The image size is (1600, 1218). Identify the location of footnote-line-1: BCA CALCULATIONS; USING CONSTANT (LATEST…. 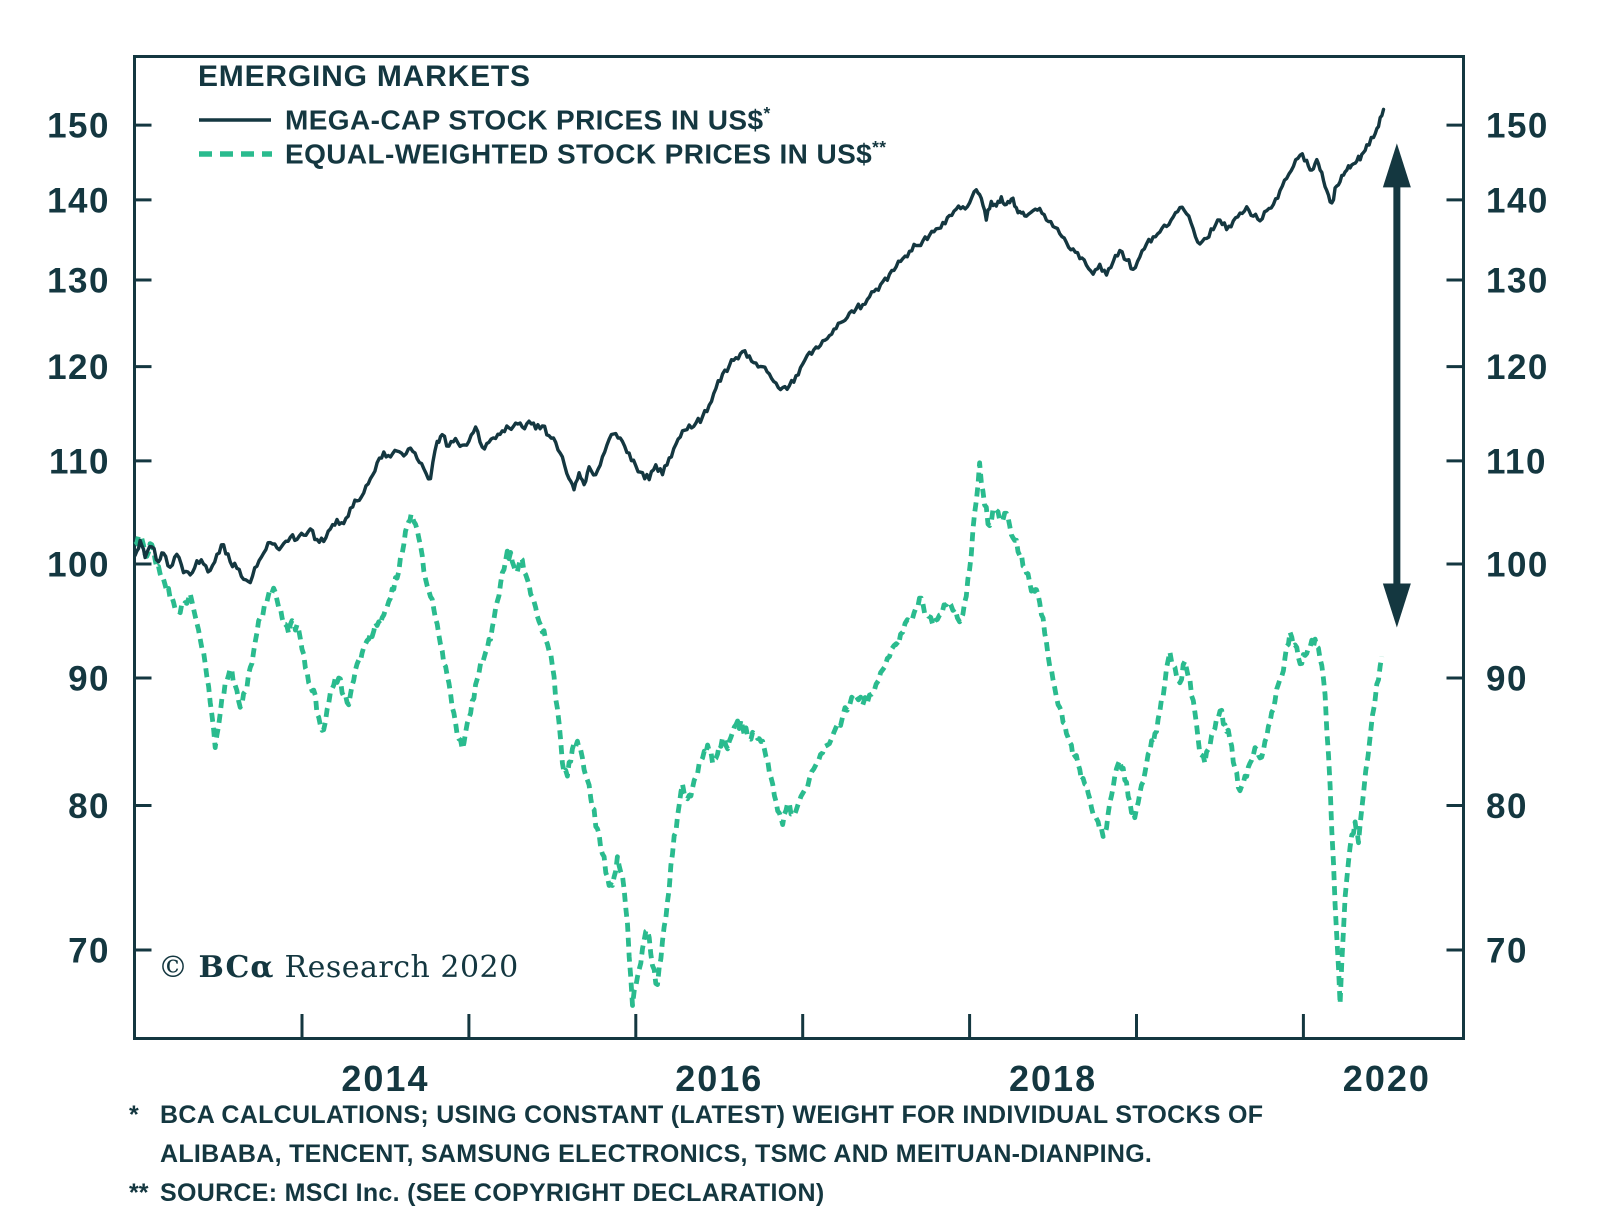
(712, 1115).